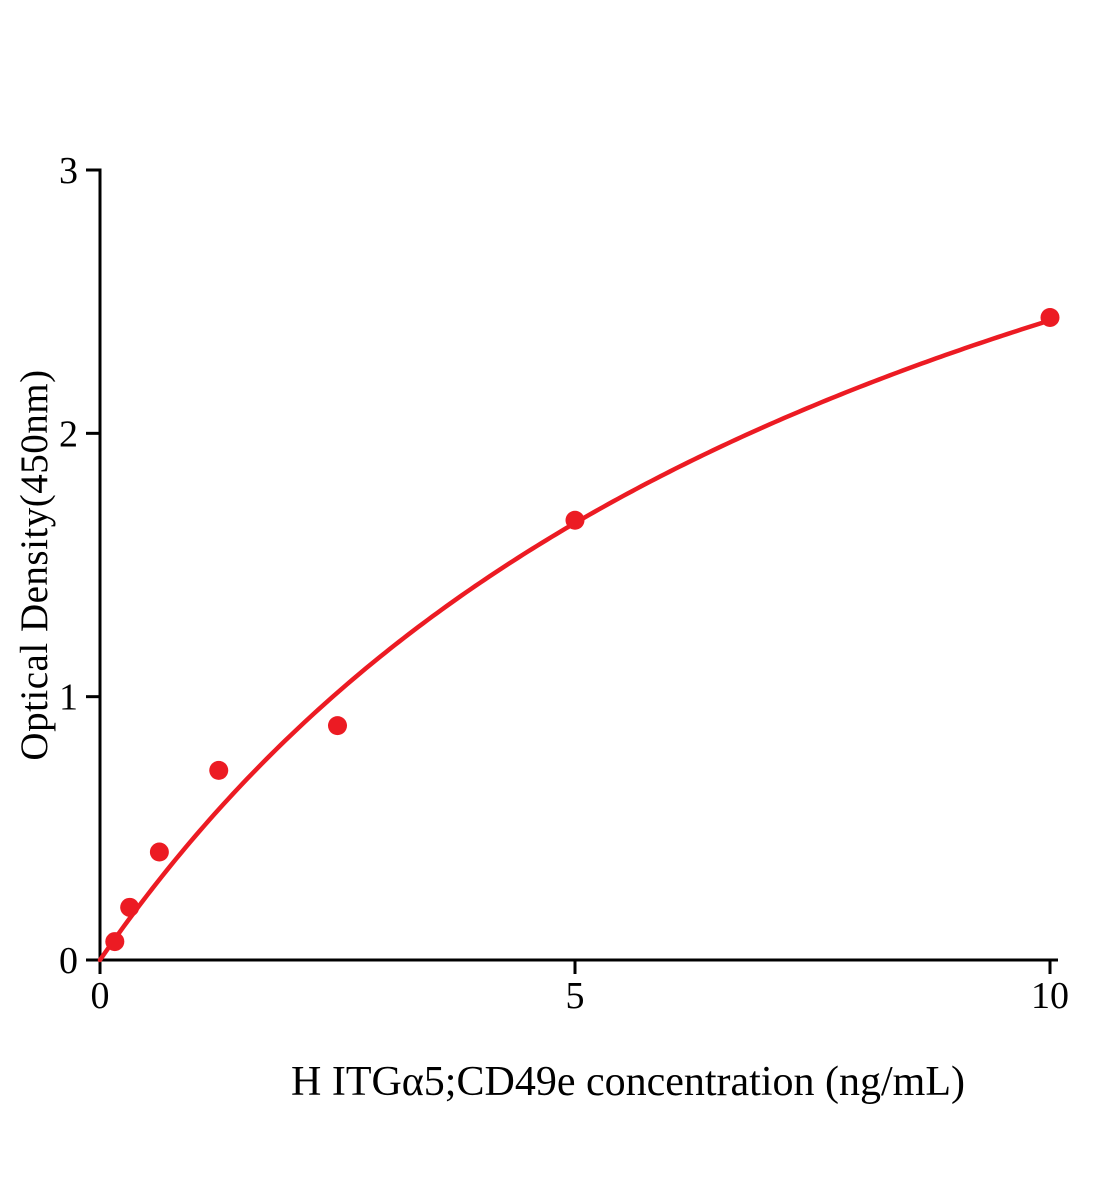  What do you see at coordinates (628, 1082) in the screenshot?
I see `x-axis-title: H ITGα5;CD49e concentration (ng/mL)` at bounding box center [628, 1082].